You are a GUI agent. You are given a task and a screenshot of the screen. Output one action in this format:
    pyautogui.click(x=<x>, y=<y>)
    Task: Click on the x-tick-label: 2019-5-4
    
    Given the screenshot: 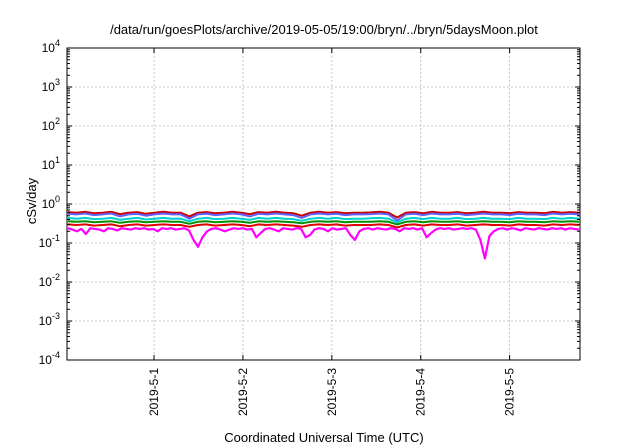 What is the action you would take?
    pyautogui.click(x=421, y=392)
    